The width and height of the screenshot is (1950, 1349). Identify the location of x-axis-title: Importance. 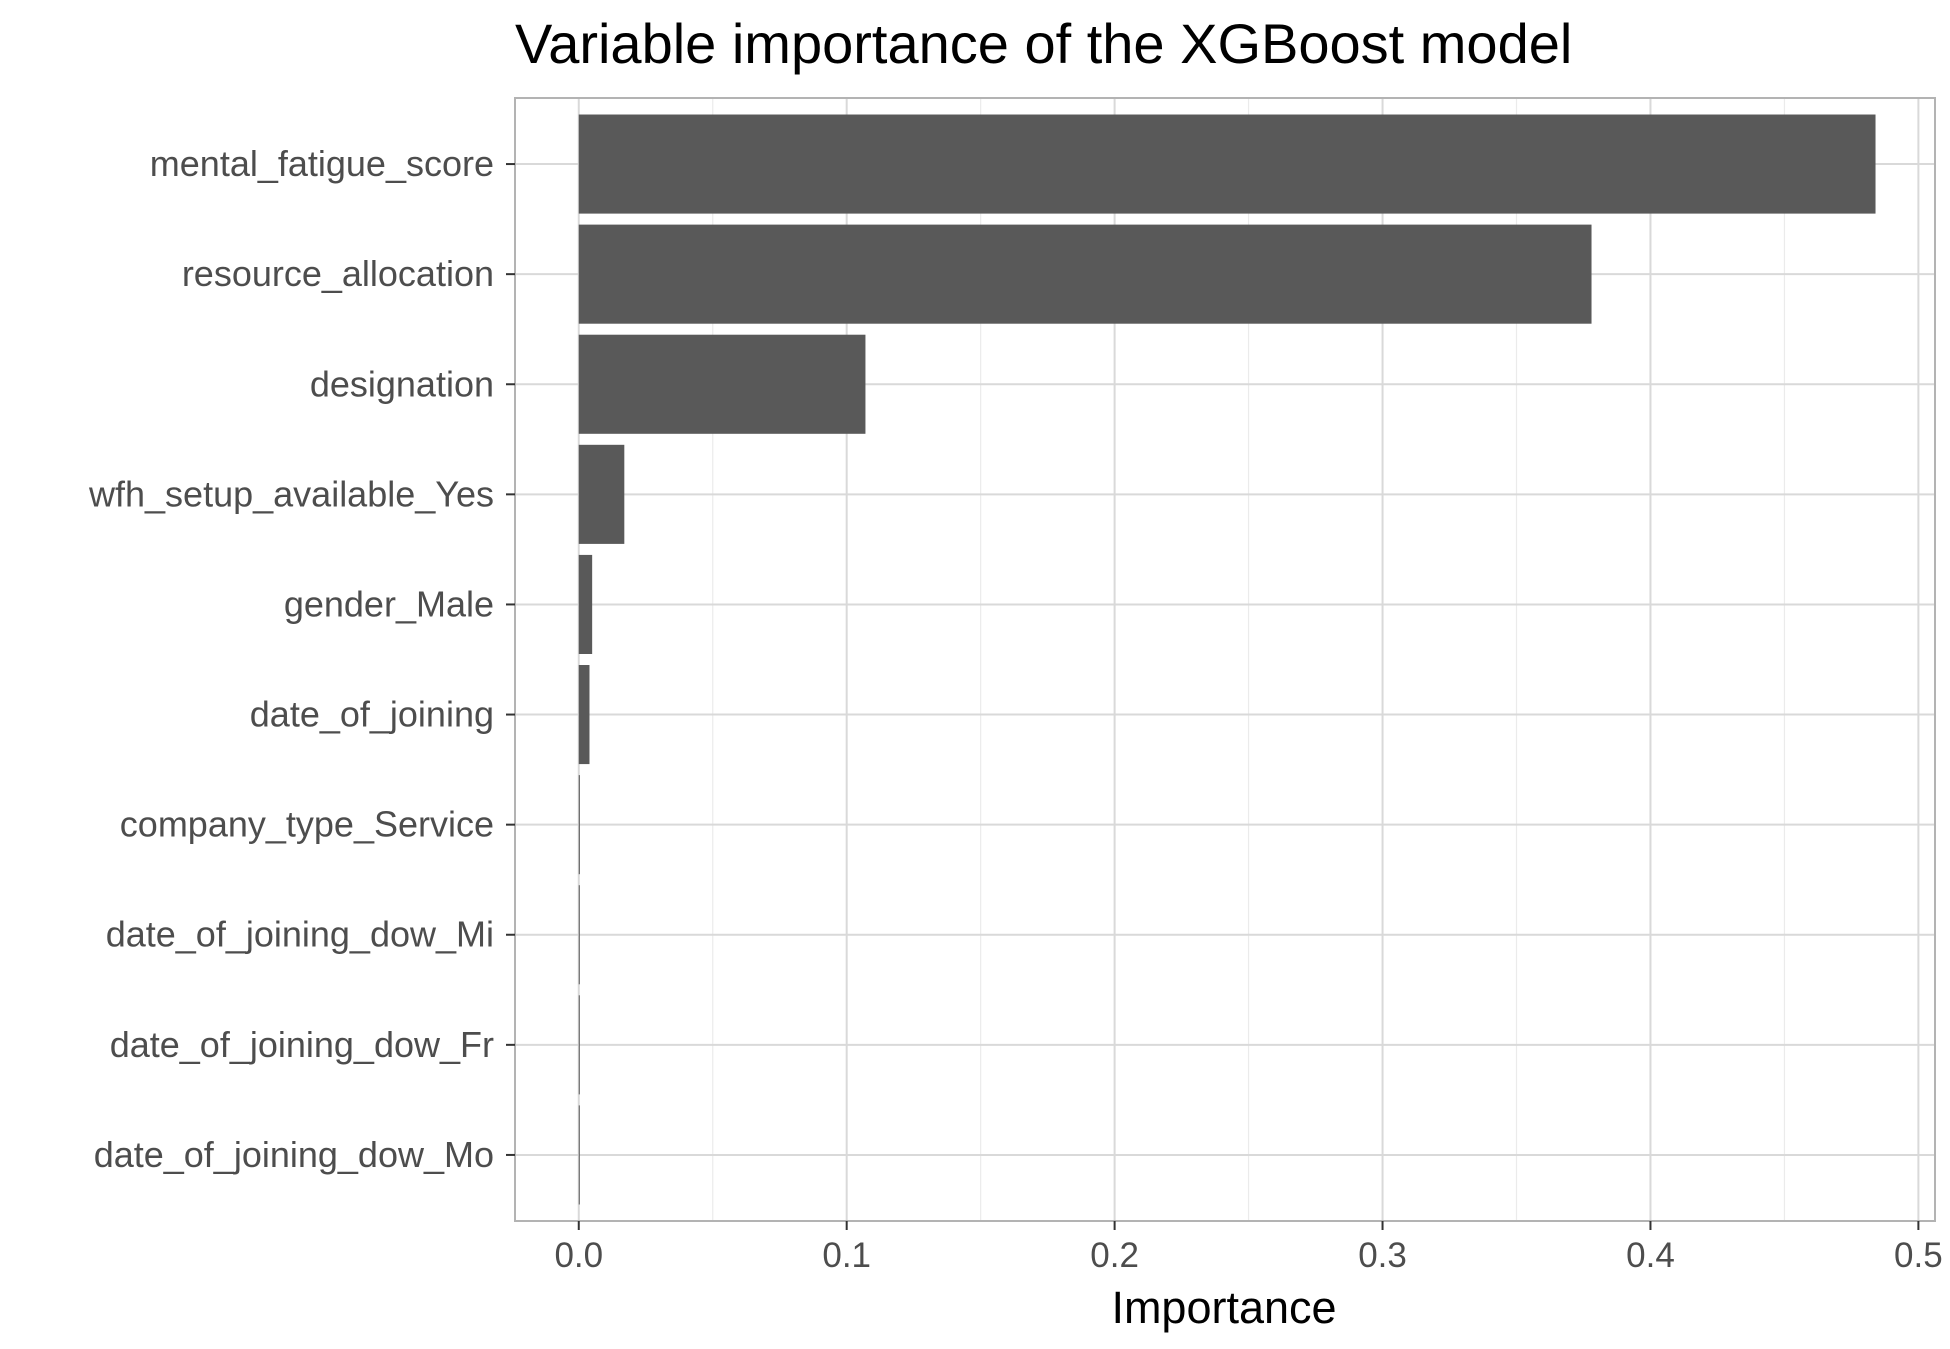
(1223, 1307).